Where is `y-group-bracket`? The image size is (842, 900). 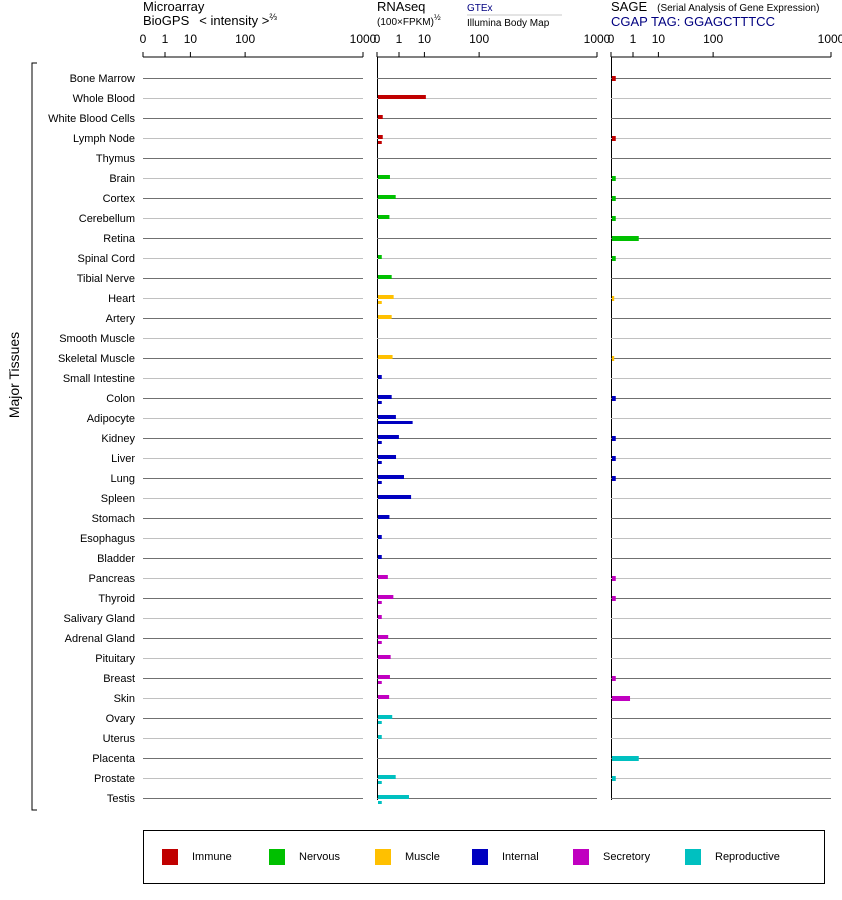 y-group-bracket is located at coordinates (34, 436).